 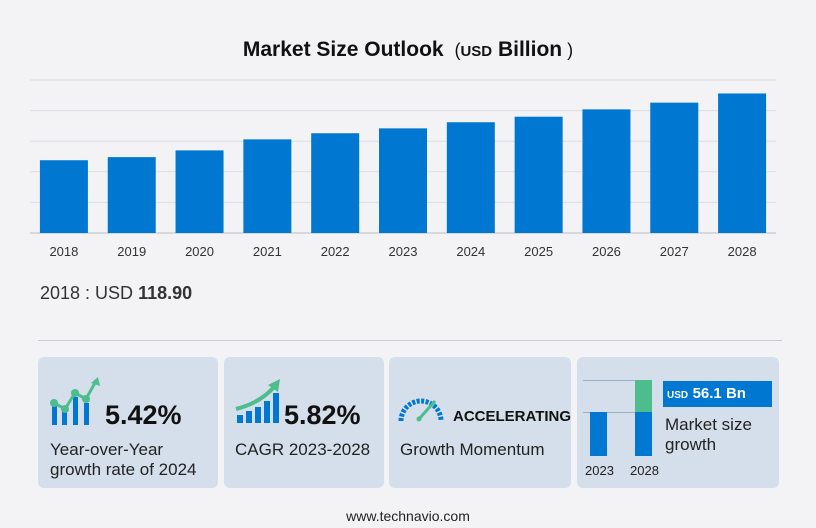 I want to click on growth-label-2: growth, so click(x=691, y=444).